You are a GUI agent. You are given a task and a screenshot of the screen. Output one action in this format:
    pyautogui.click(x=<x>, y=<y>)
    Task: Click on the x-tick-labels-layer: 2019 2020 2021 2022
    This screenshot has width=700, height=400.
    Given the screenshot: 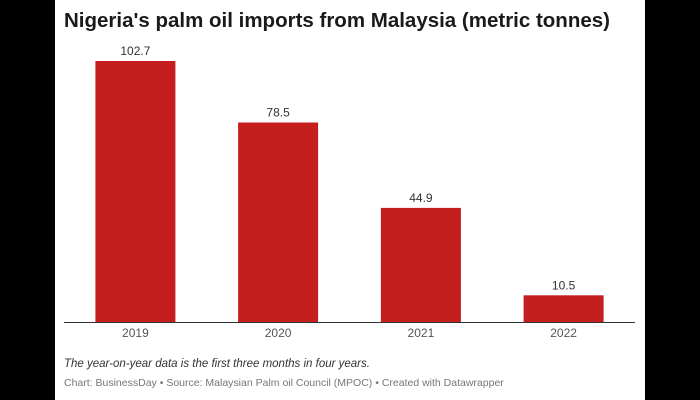 What is the action you would take?
    pyautogui.click(x=349, y=333)
    